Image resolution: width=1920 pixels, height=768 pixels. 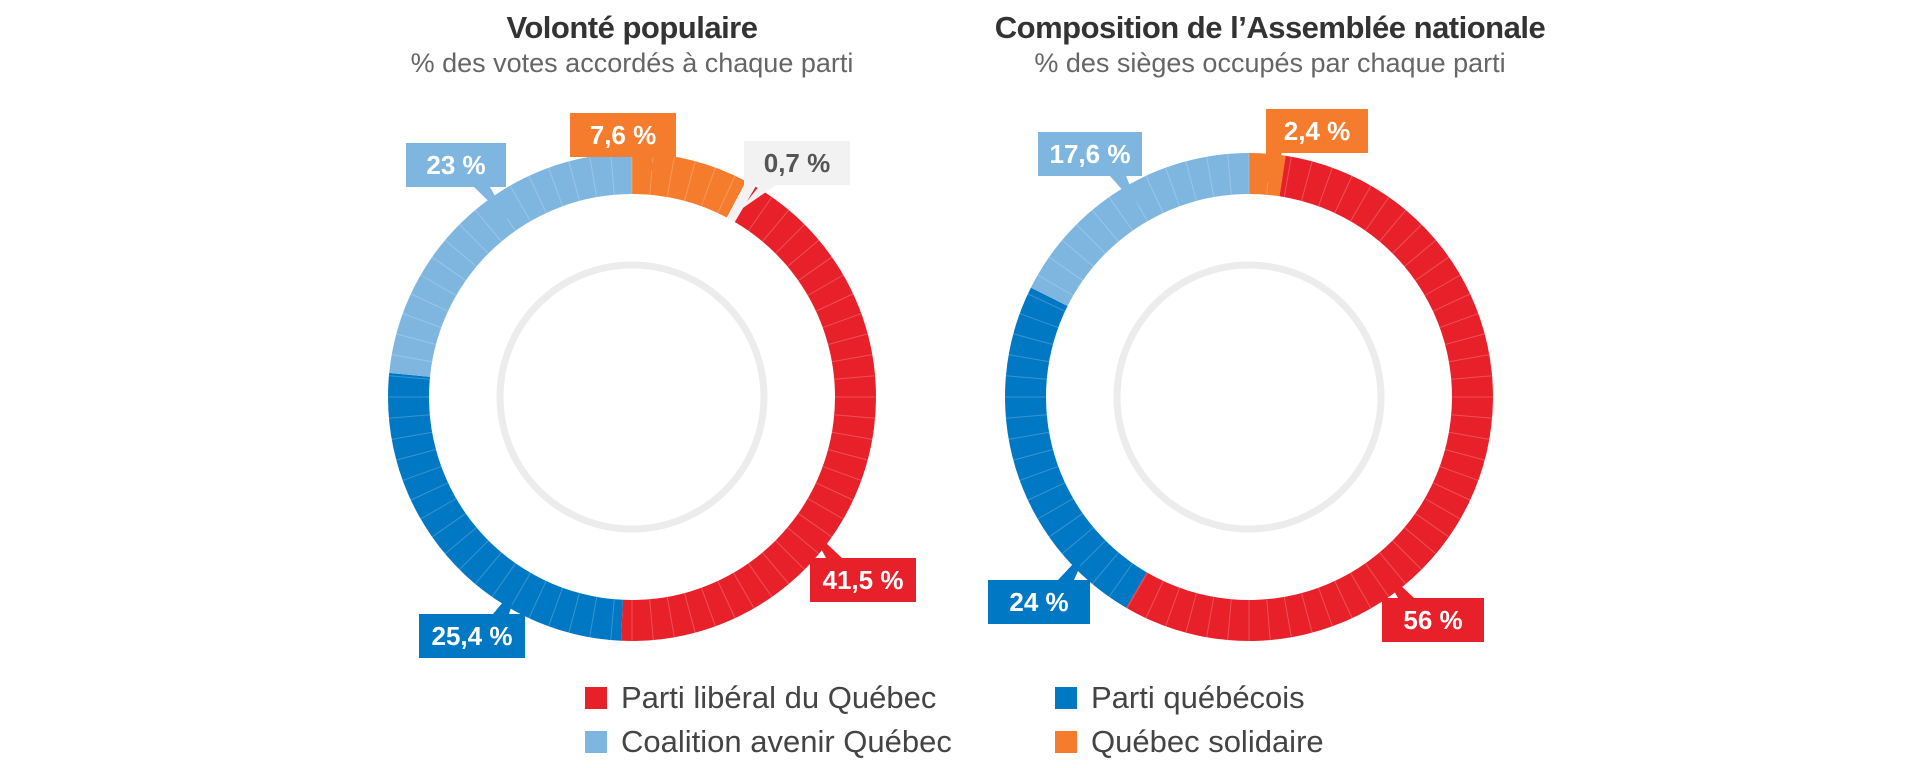 I want to click on chart-2-label-parti-quebecois: 24 %, so click(x=1038, y=602).